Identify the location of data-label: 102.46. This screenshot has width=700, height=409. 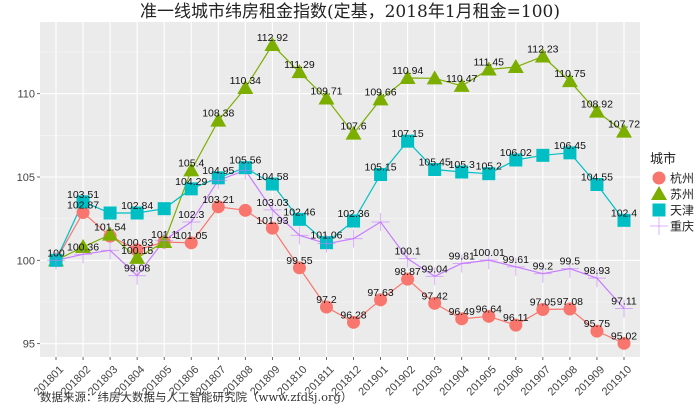
(299, 212).